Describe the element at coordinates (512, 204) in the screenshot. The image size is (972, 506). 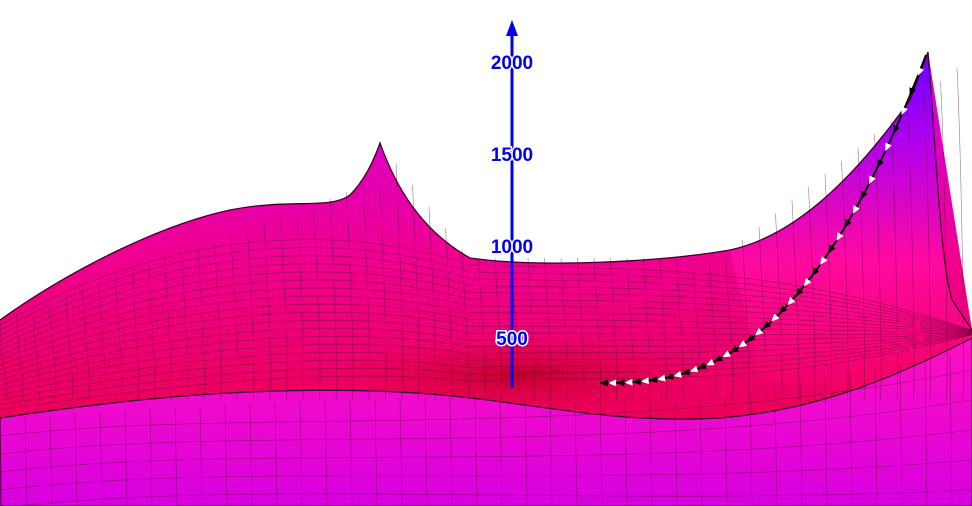
I see `z-axis: 500 1000 1500 2000` at that location.